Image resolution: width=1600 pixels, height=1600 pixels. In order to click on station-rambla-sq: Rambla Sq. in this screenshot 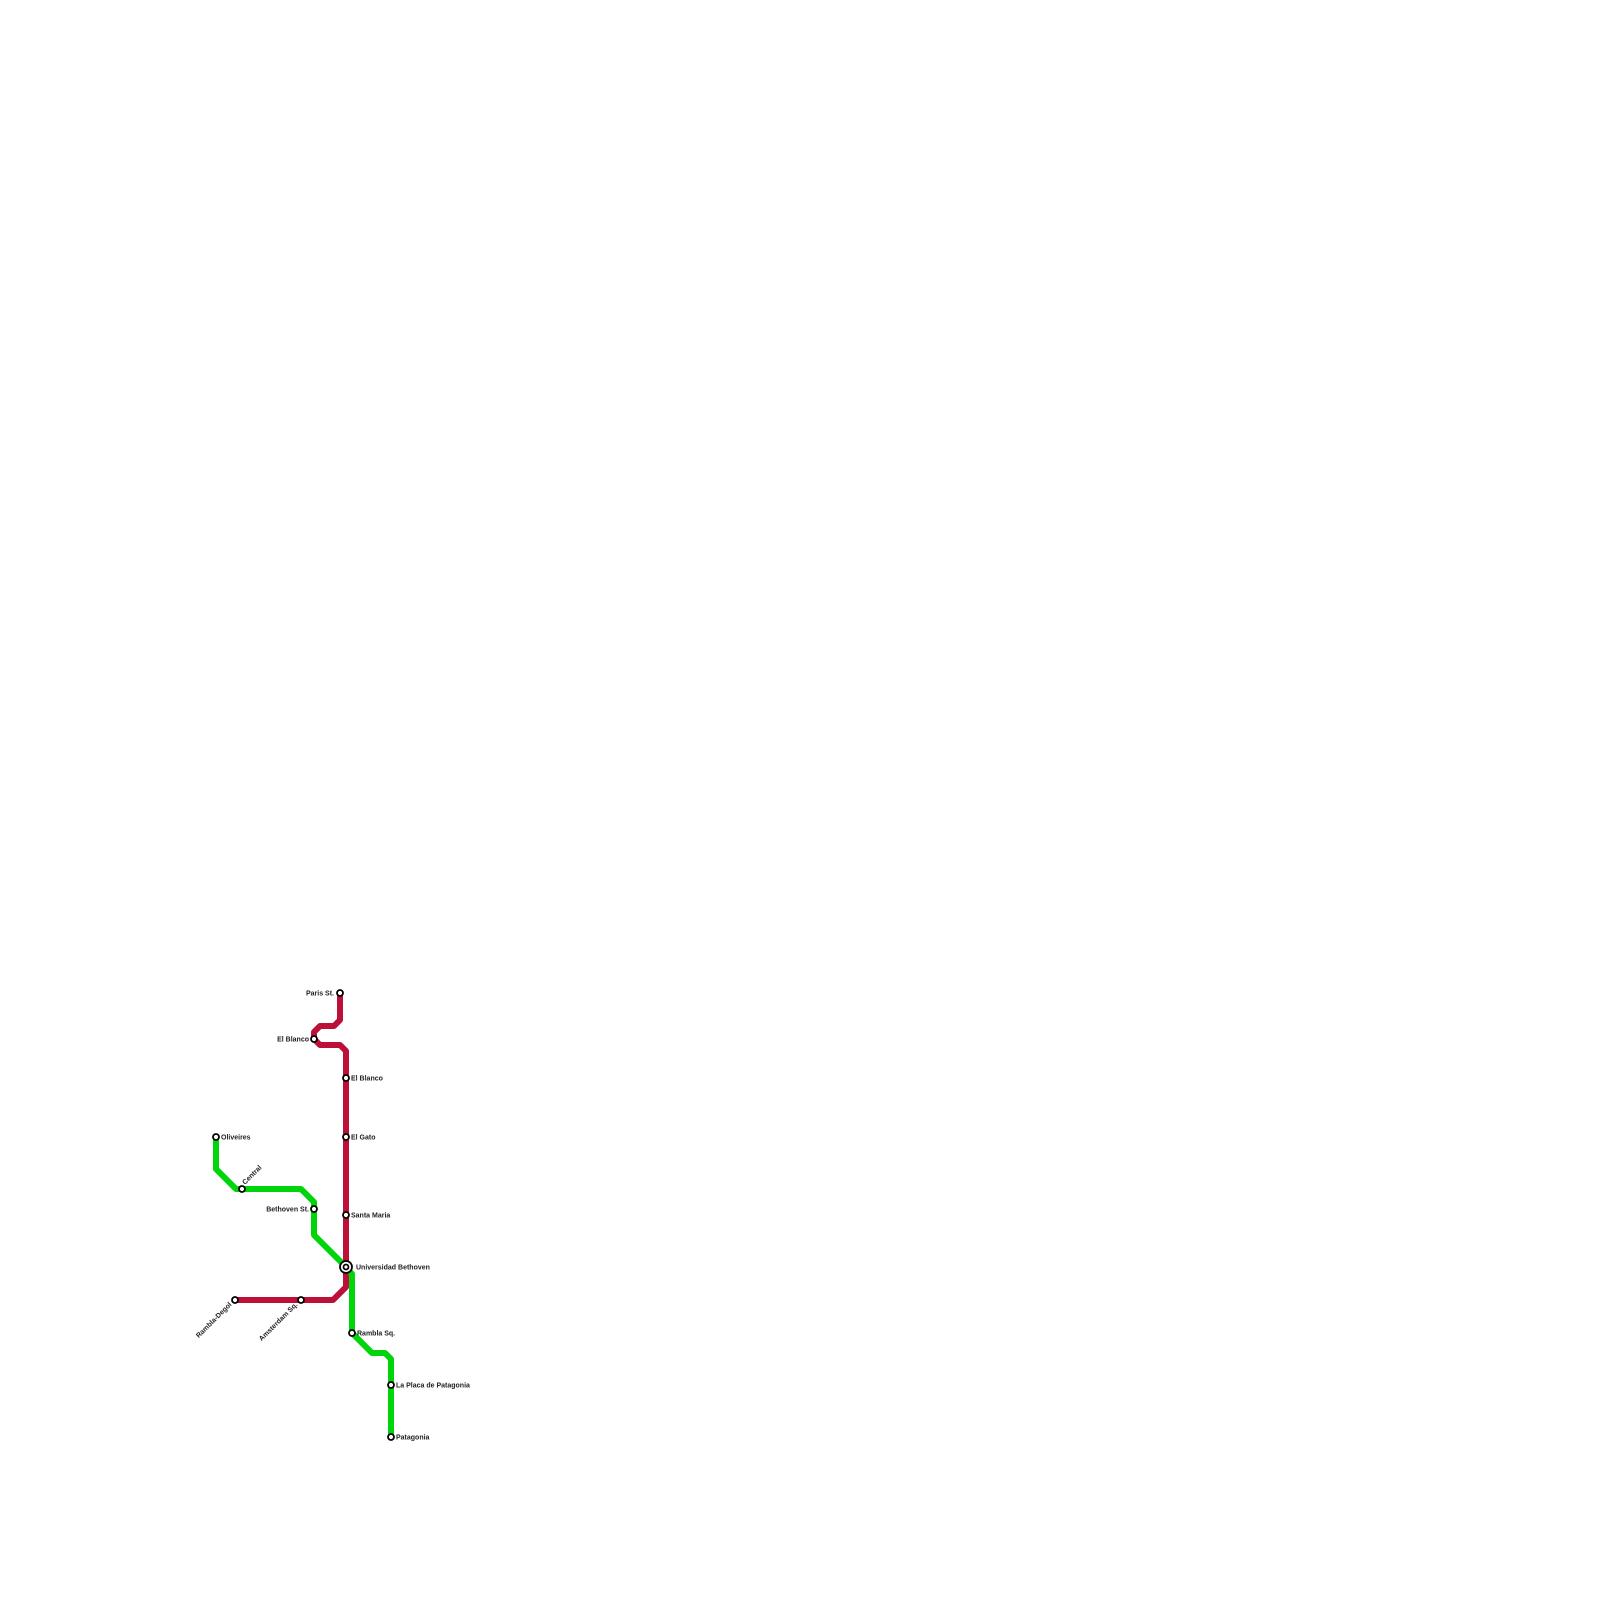, I will do `click(371, 1333)`.